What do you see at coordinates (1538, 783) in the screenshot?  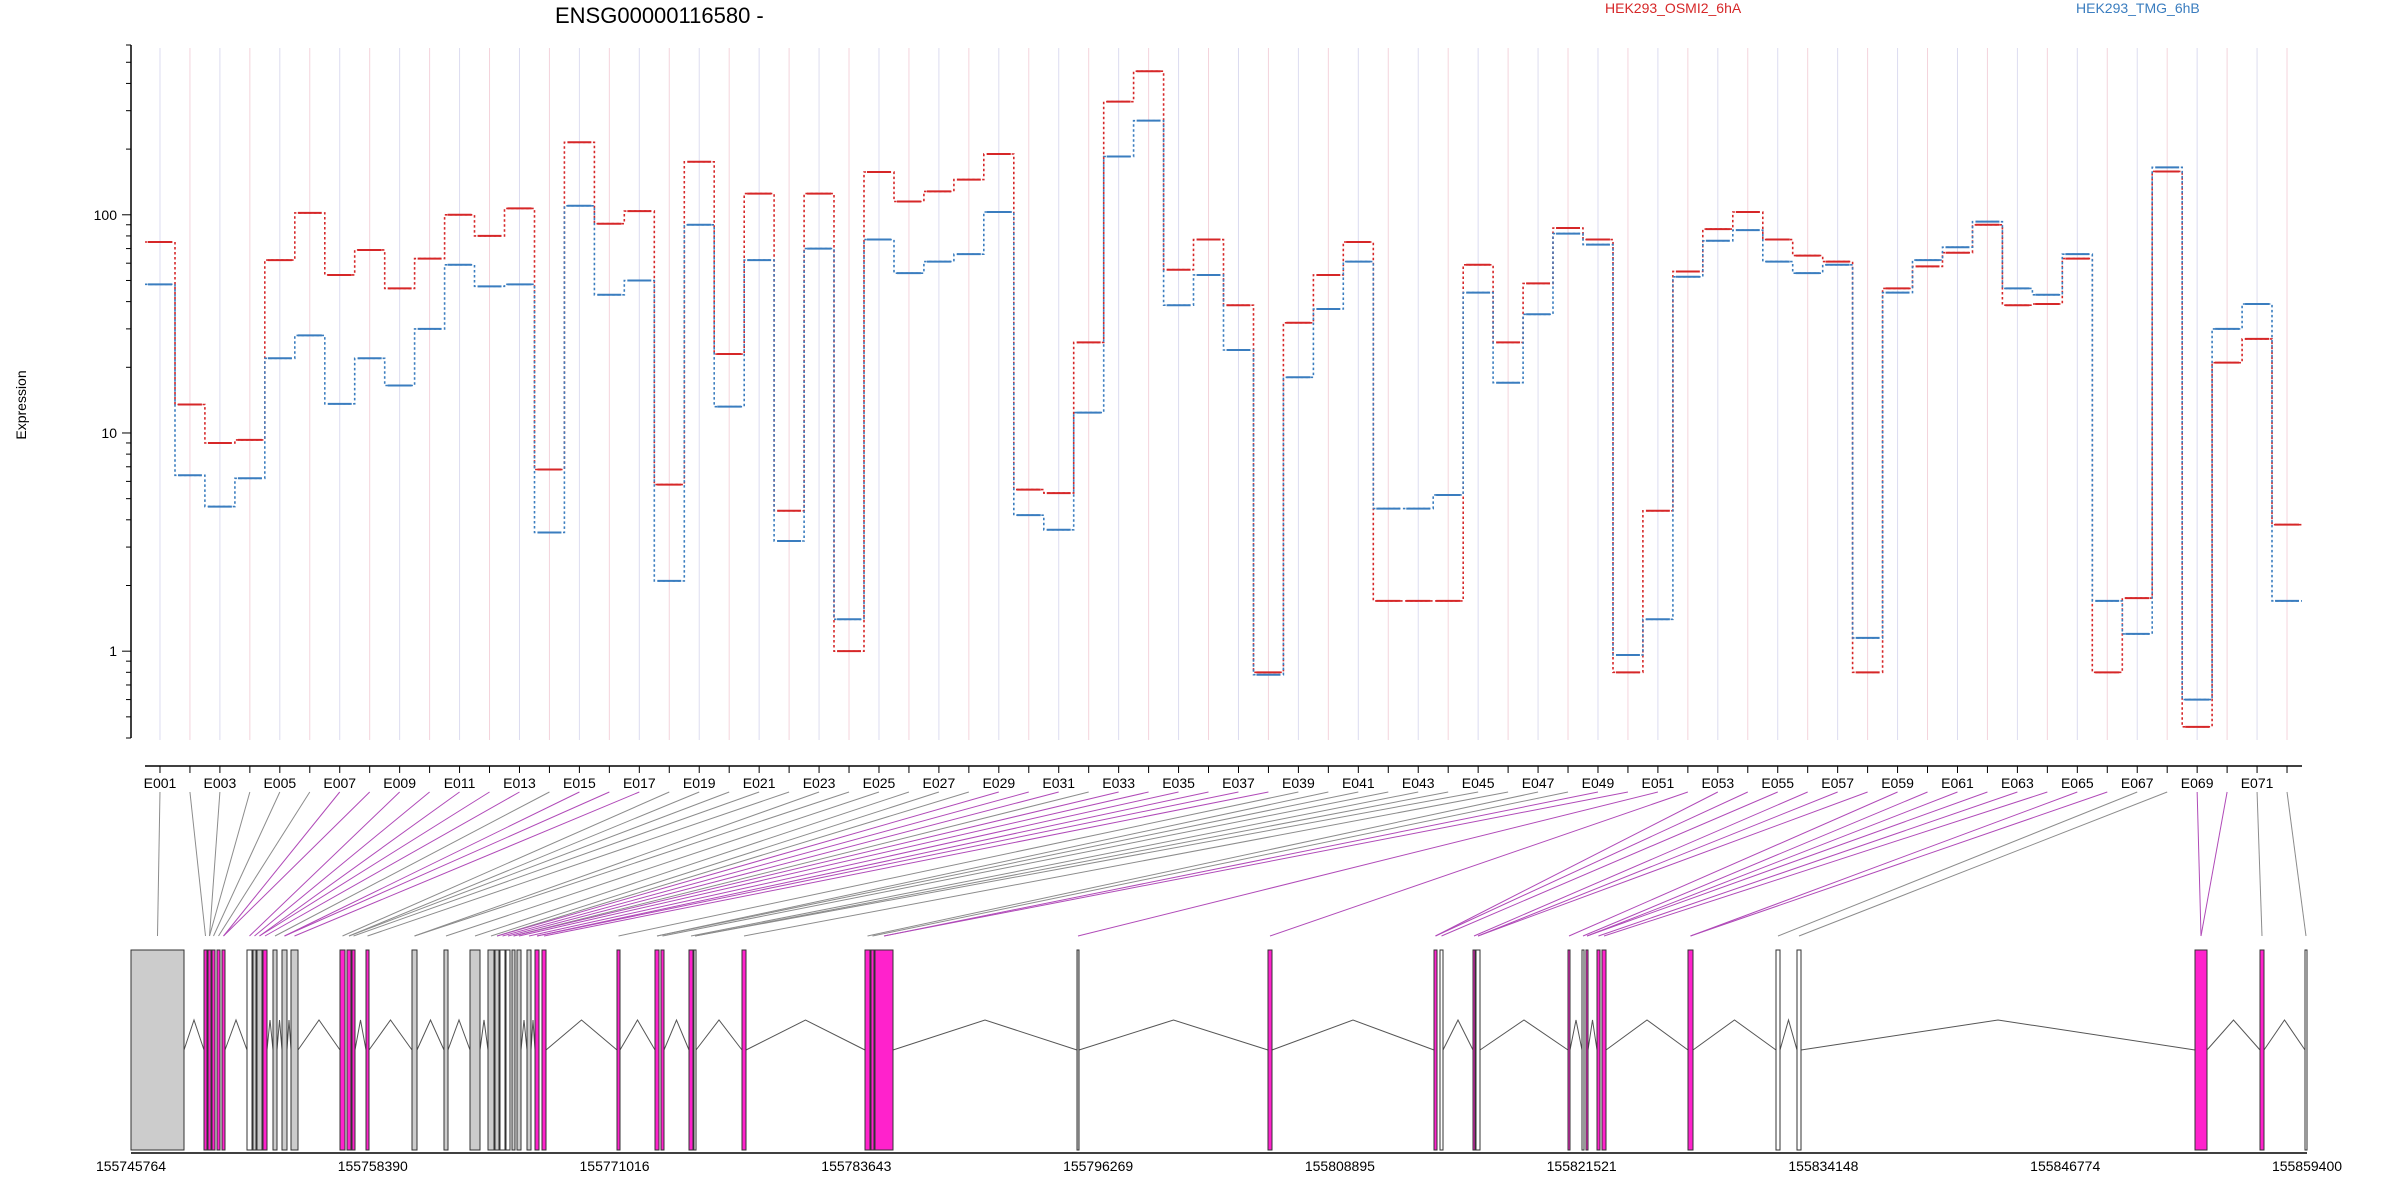 I see `x-tick-label: E047` at bounding box center [1538, 783].